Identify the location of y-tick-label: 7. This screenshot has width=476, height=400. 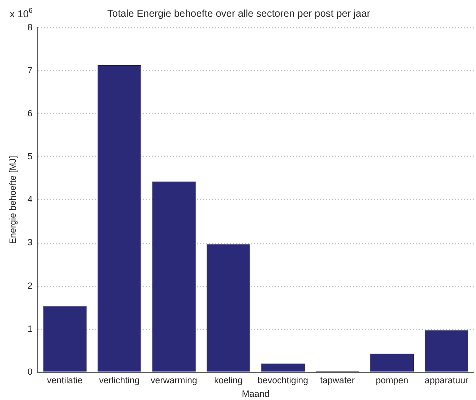
(30, 71).